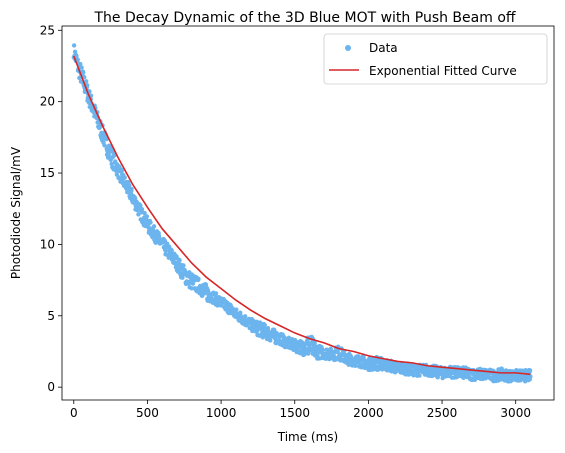 This screenshot has height=453, width=565. I want to click on x-tick-label: 500, so click(147, 413).